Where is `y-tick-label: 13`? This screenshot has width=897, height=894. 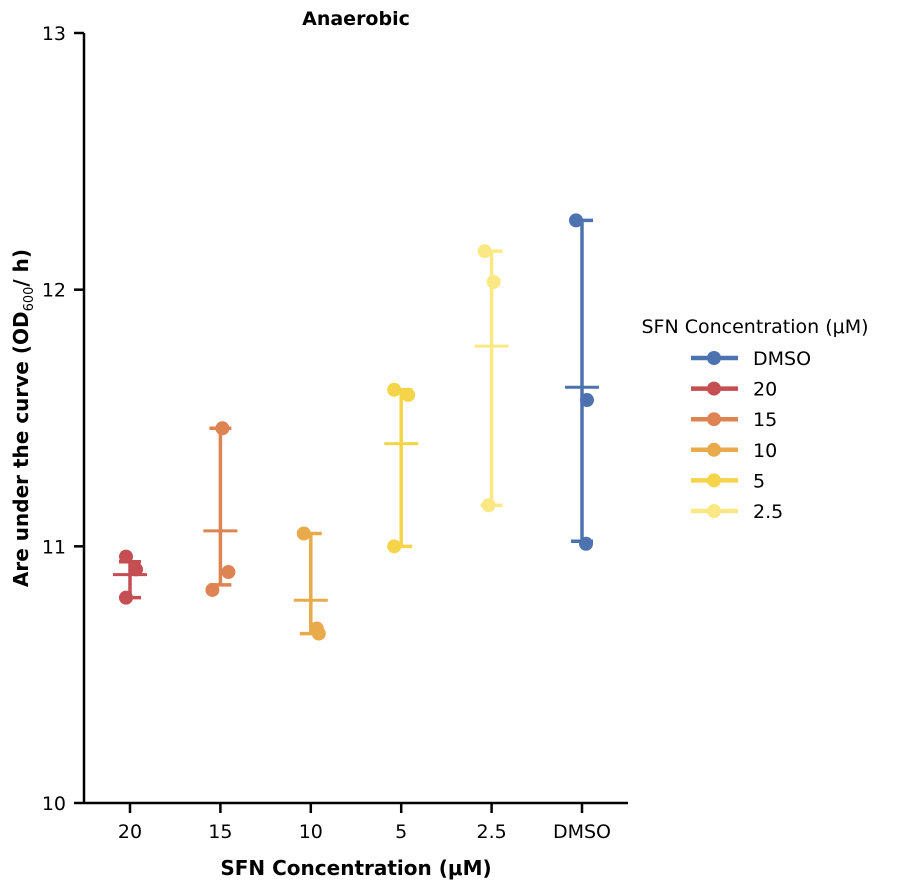 y-tick-label: 13 is located at coordinates (54, 34).